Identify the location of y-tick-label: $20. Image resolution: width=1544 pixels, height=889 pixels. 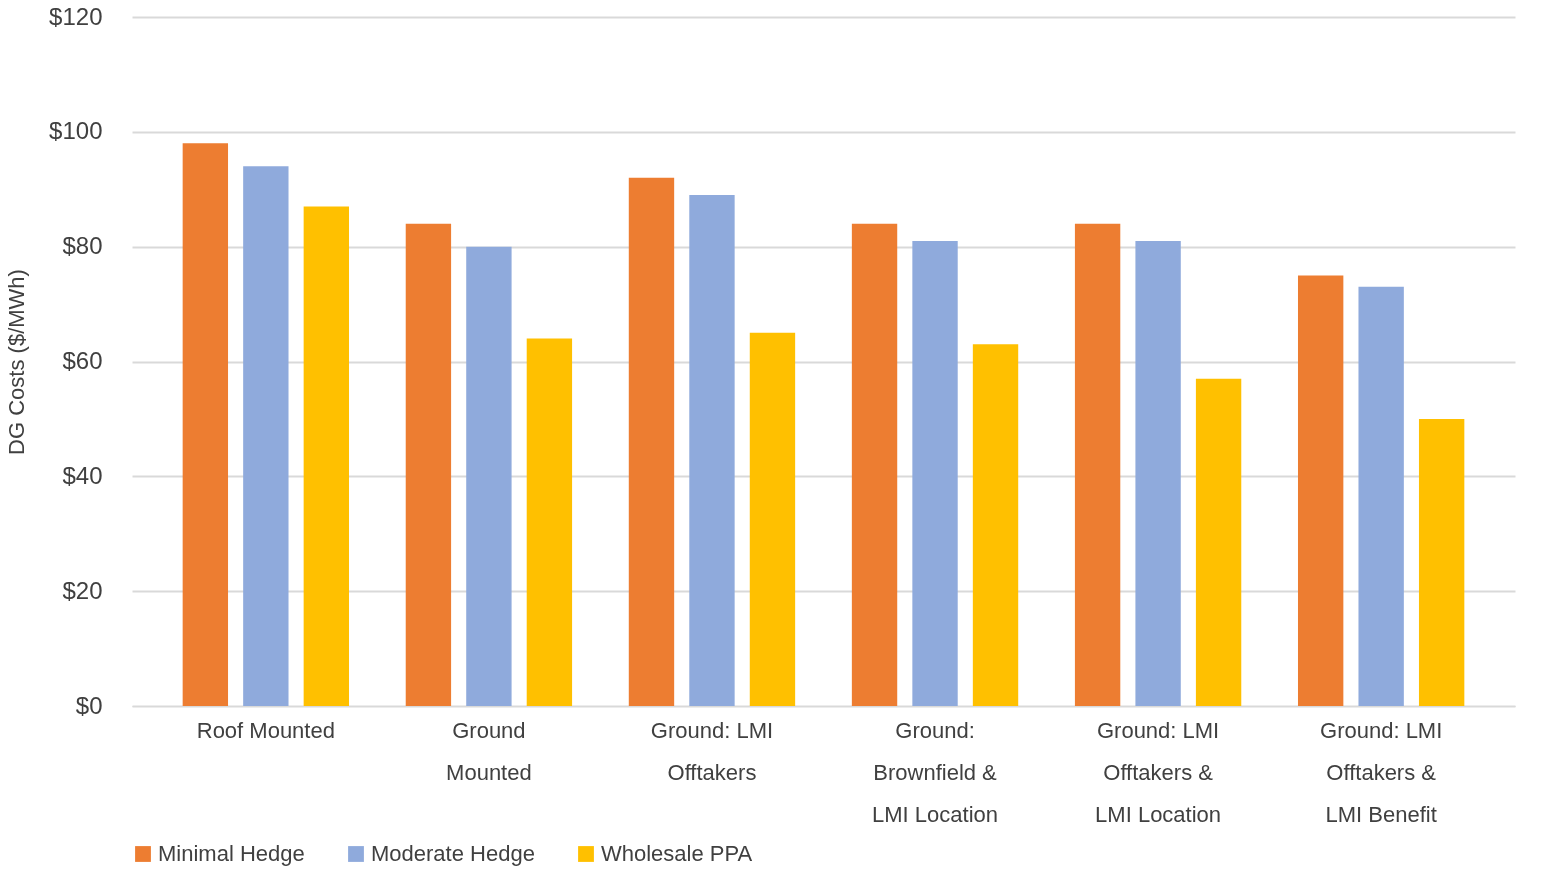
(82, 590).